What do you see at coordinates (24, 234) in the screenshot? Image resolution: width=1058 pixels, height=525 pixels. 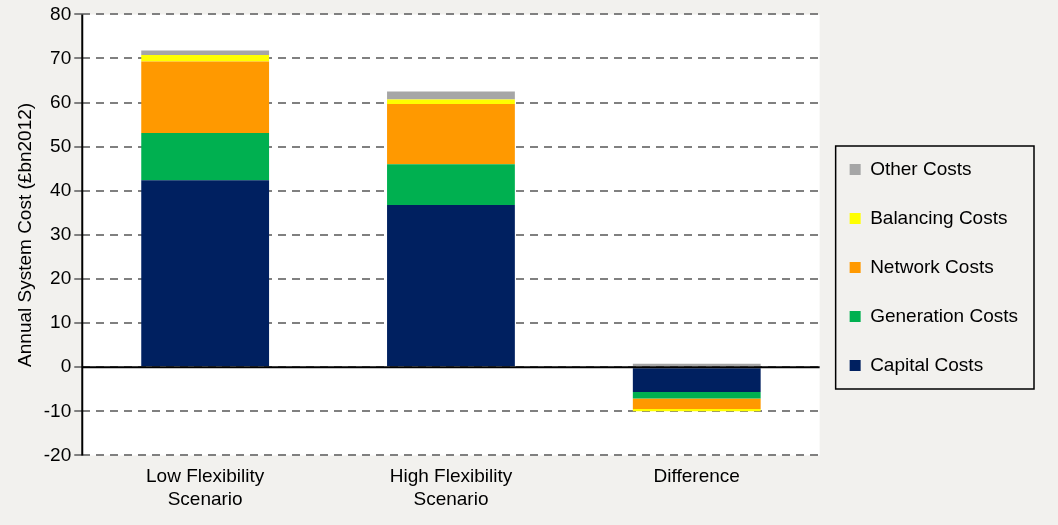 I see `y-axis-title: Annual System Cost (£bn2012)` at bounding box center [24, 234].